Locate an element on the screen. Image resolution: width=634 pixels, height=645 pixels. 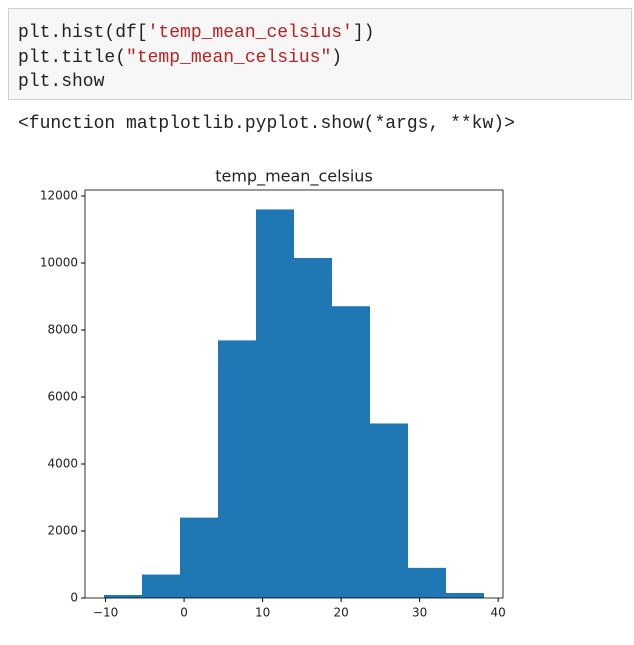
y-tick-label: 12000 is located at coordinates (59, 196).